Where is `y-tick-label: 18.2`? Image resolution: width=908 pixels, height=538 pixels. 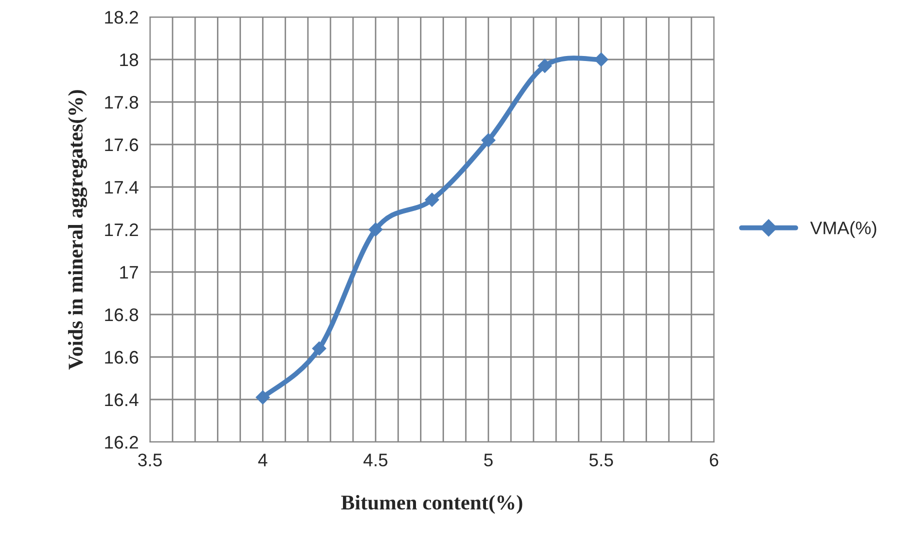 y-tick-label: 18.2 is located at coordinates (121, 17).